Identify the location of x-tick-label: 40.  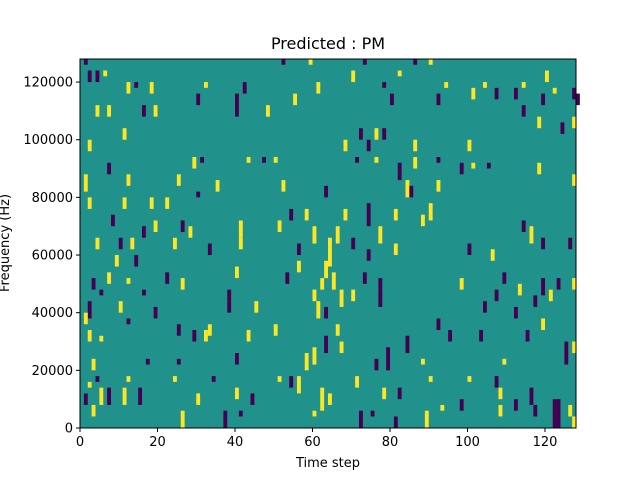
(235, 442).